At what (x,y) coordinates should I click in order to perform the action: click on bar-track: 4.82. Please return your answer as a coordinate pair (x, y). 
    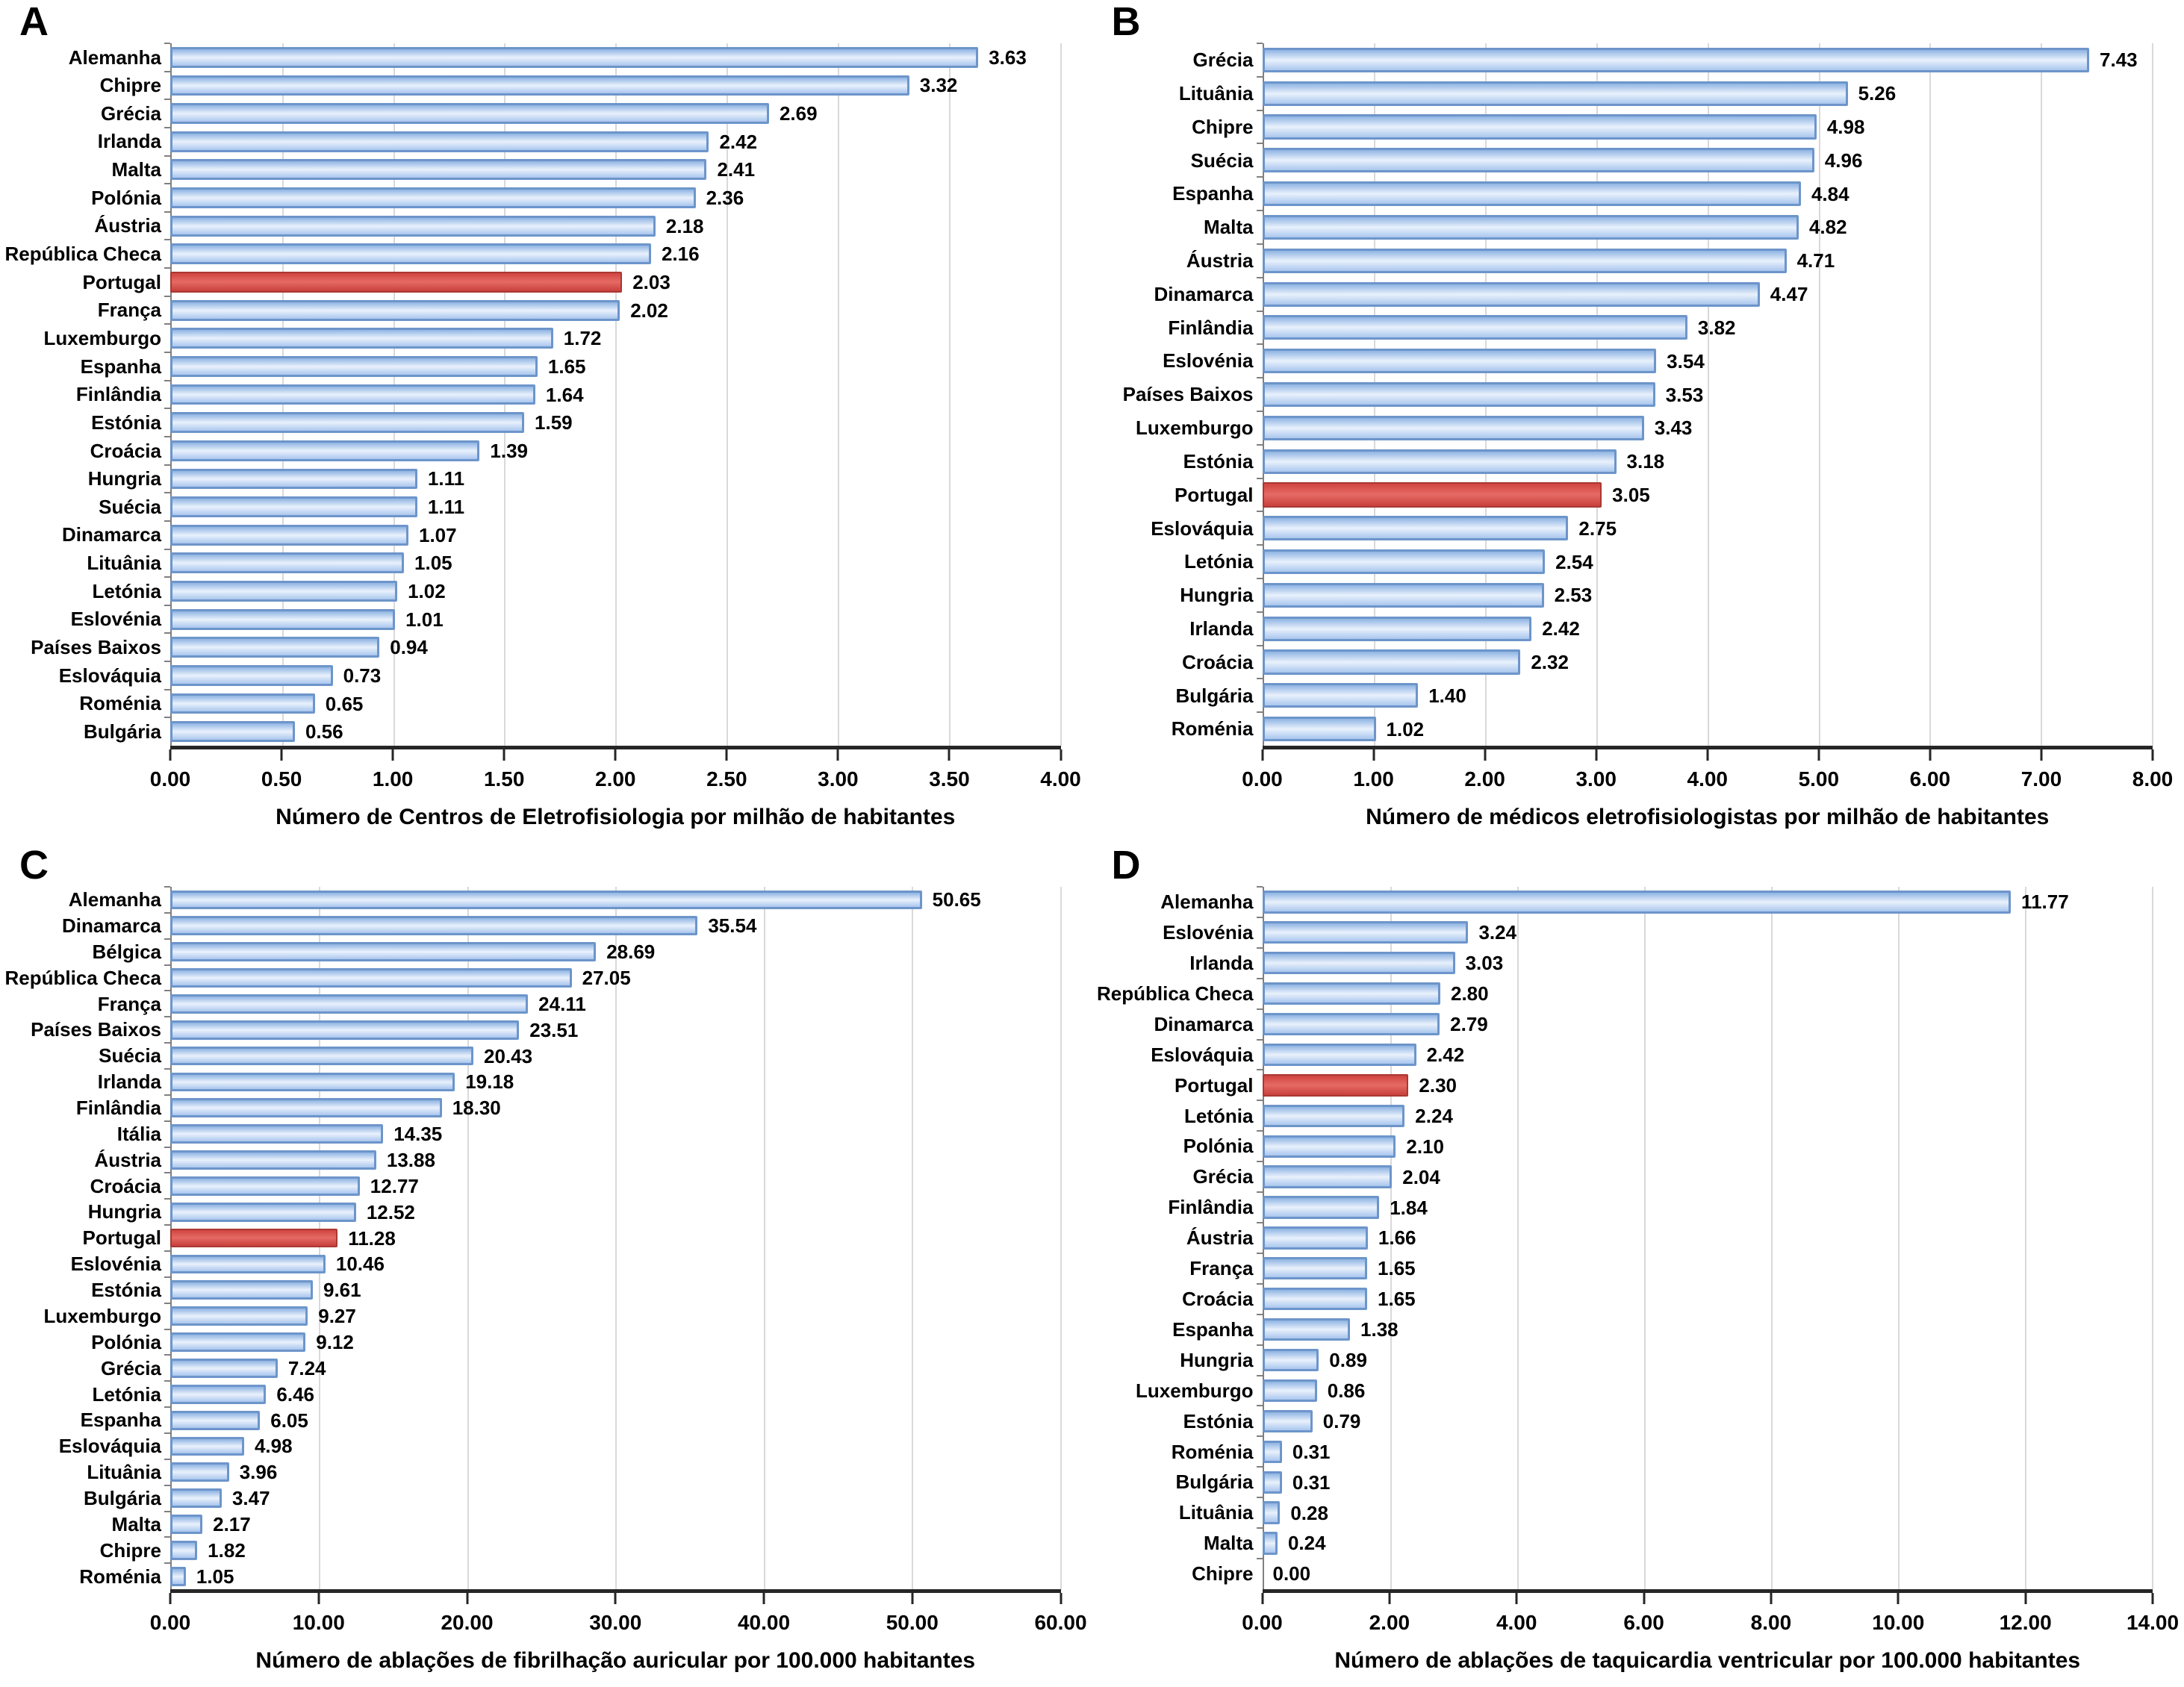
    Looking at the image, I should click on (1707, 227).